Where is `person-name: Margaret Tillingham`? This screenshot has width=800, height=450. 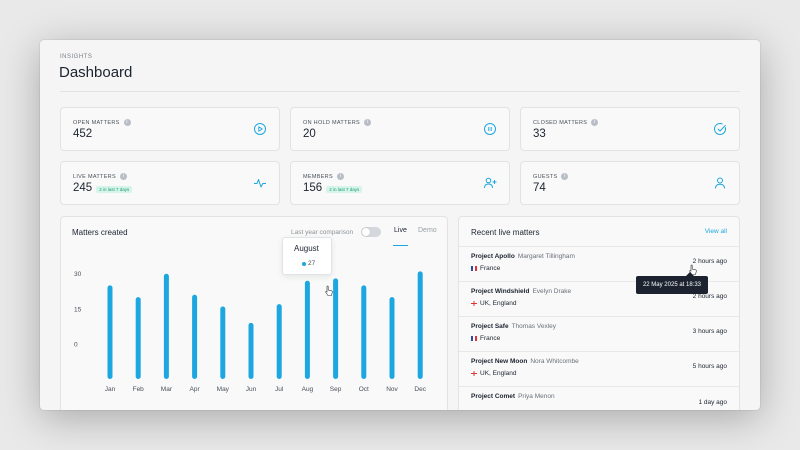
person-name: Margaret Tillingham is located at coordinates (546, 256).